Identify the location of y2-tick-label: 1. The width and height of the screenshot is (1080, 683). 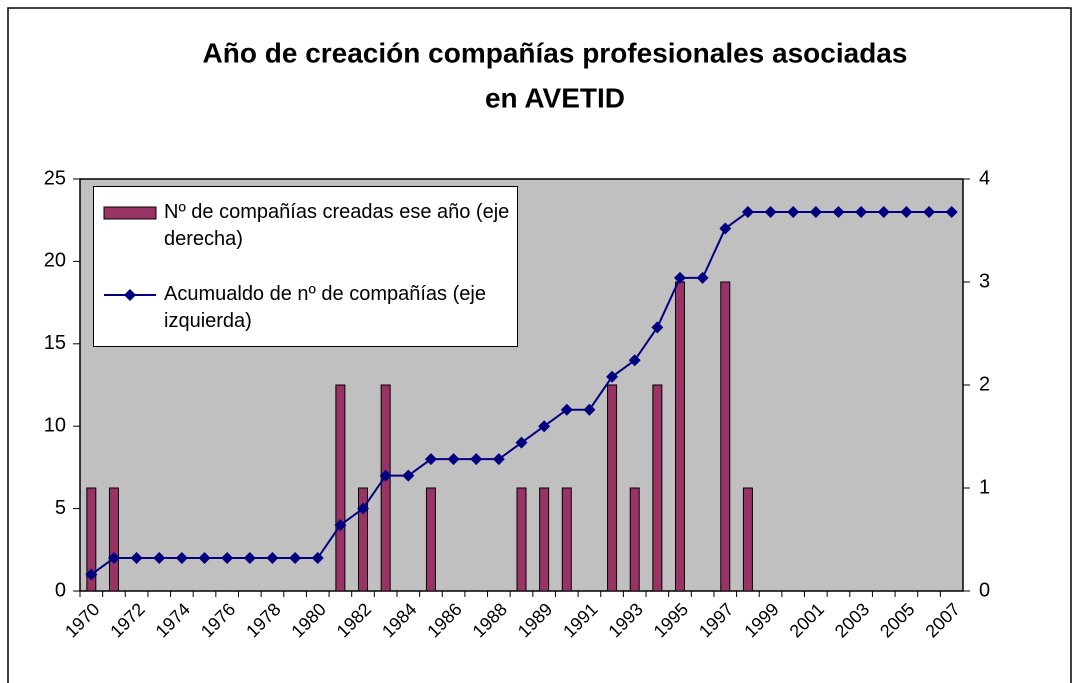
(984, 487).